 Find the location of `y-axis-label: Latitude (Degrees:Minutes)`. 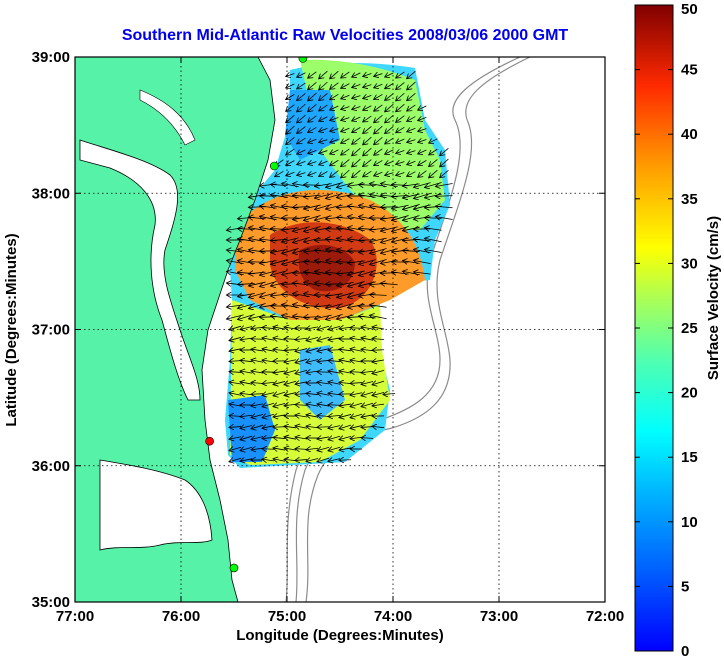

y-axis-label: Latitude (Degrees:Minutes) is located at coordinates (11, 329).